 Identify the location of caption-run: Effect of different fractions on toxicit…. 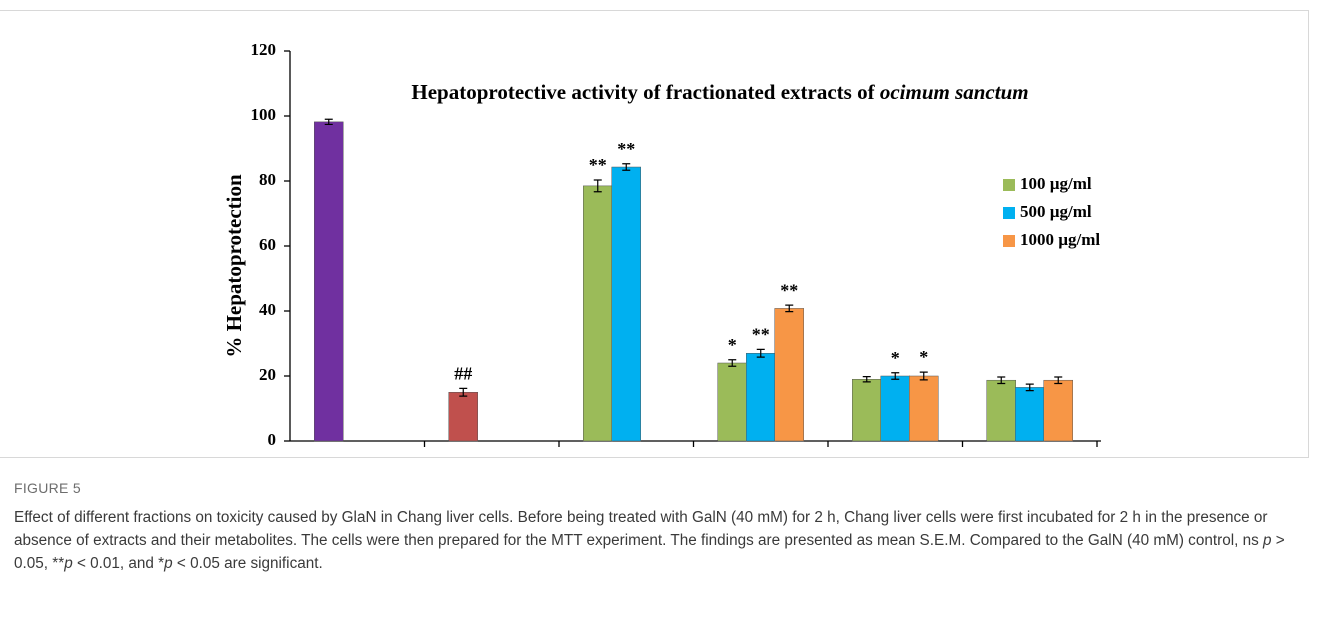
(641, 529).